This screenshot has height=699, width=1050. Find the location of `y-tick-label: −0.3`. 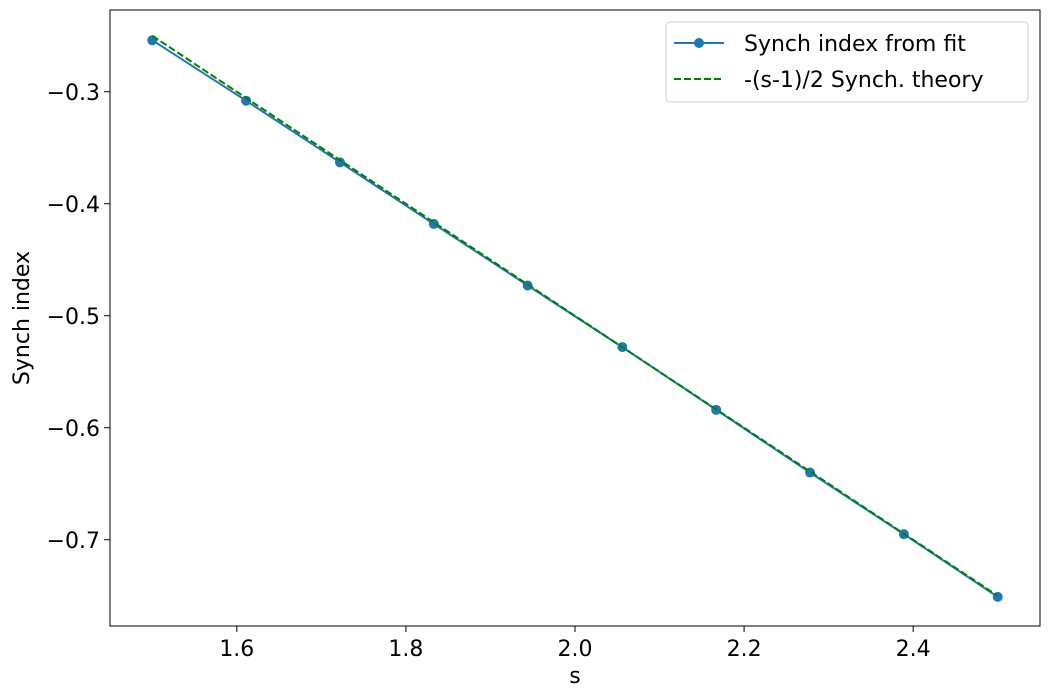

y-tick-label: −0.3 is located at coordinates (73, 93).